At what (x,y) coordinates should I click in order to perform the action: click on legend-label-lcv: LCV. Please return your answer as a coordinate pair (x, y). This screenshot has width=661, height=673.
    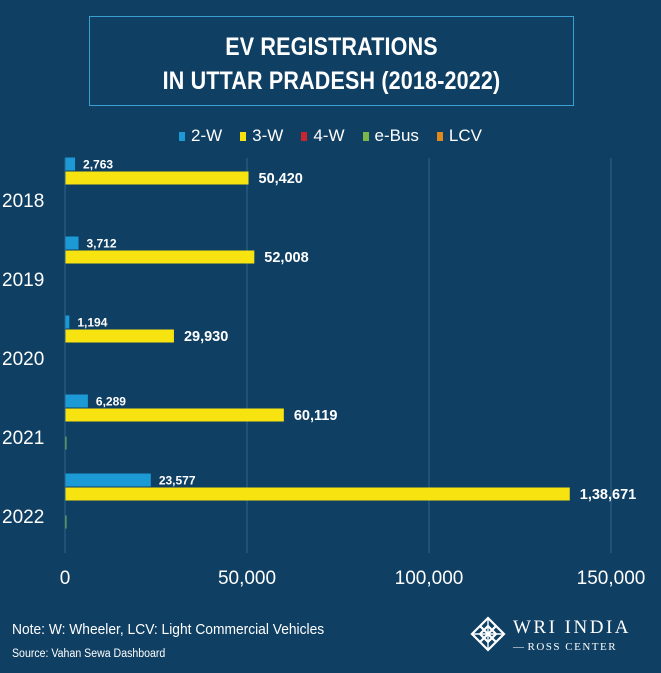
    Looking at the image, I should click on (465, 135).